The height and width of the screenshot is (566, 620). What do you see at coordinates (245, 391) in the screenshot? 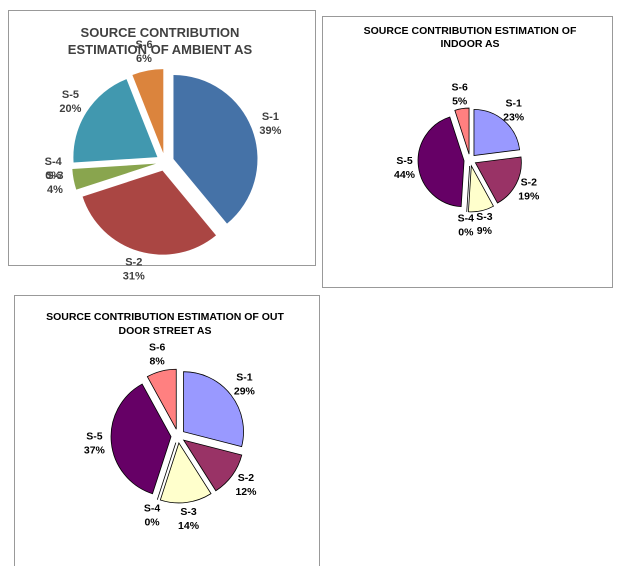
I see `data-label: 29%` at bounding box center [245, 391].